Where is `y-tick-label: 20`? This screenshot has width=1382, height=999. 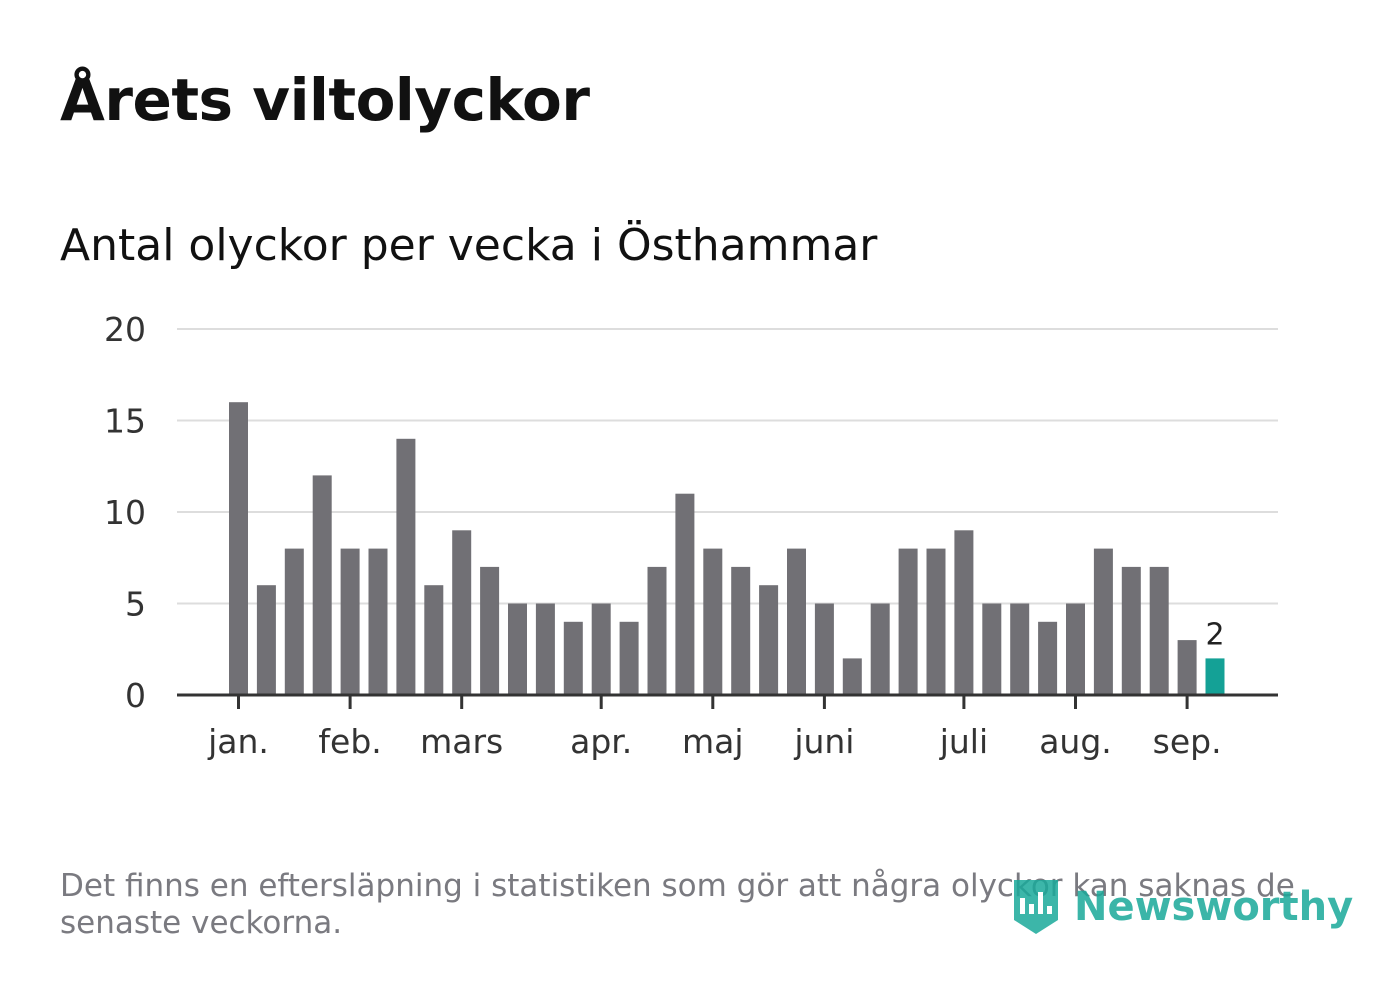
y-tick-label: 20 is located at coordinates (125, 329).